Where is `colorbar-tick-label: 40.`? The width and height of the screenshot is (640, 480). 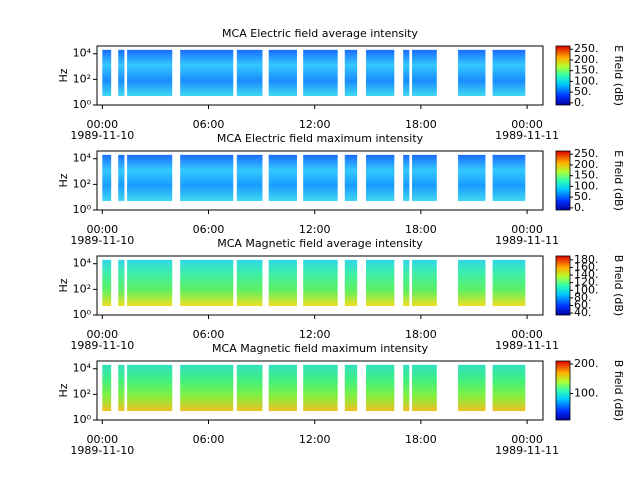
colorbar-tick-label: 40. is located at coordinates (583, 312).